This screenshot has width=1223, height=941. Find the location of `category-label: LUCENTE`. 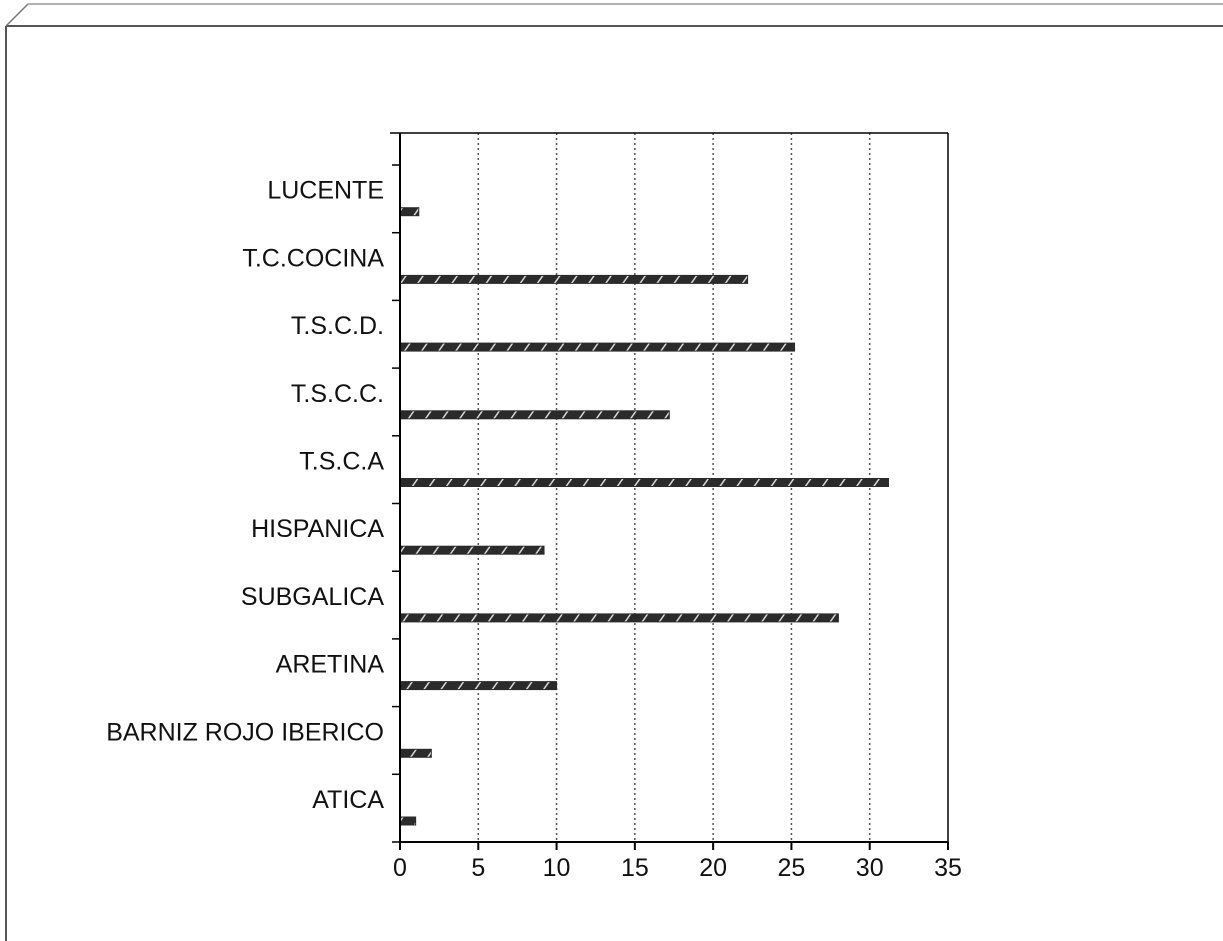

category-label: LUCENTE is located at coordinates (325, 191).